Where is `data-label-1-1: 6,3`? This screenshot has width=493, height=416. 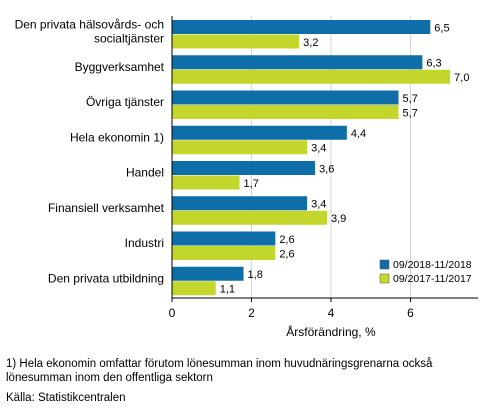
data-label-1-1: 6,3 is located at coordinates (433, 64).